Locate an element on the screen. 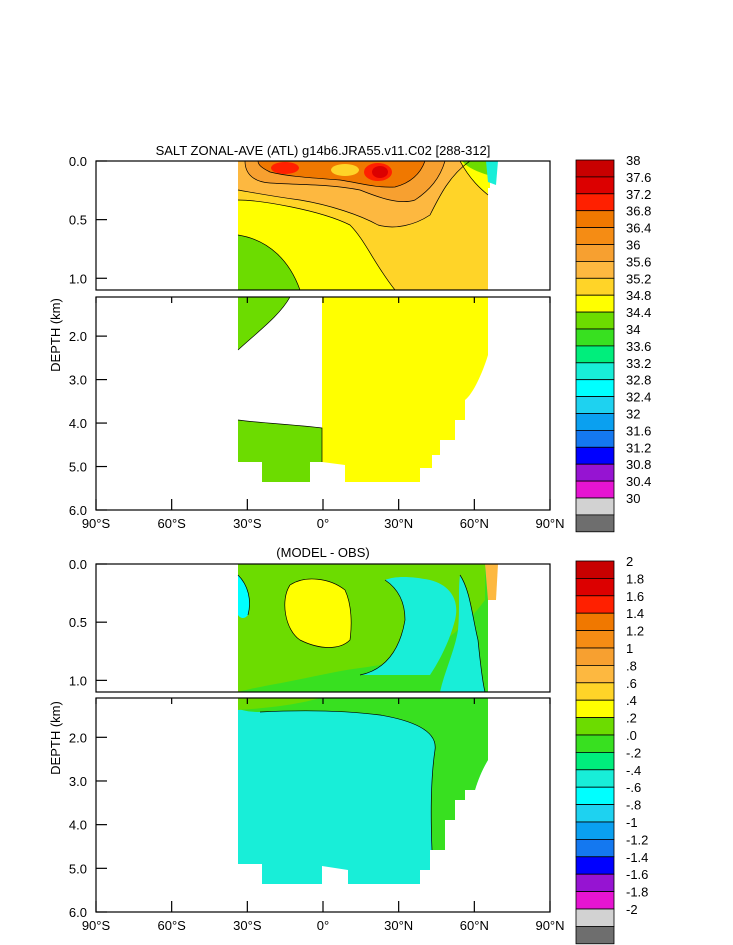 The width and height of the screenshot is (733, 945). field-region-34.4-north is located at coordinates (475, 168).